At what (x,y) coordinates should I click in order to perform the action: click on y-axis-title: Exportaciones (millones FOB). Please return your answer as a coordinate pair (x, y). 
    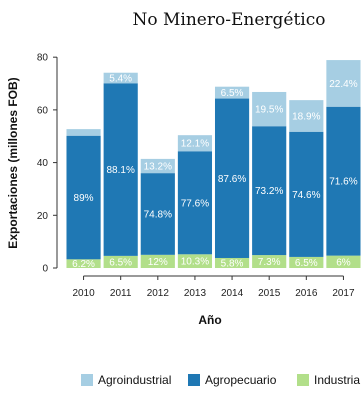
    Looking at the image, I should click on (13, 162).